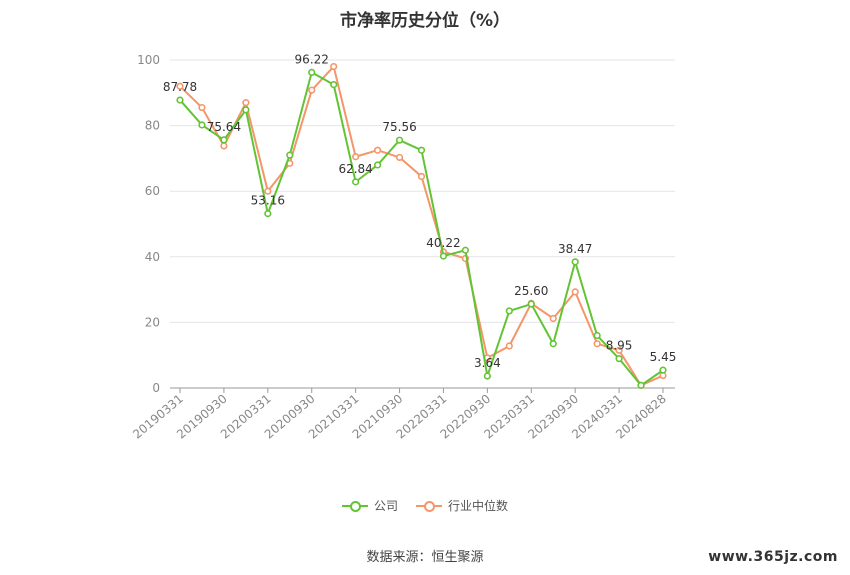 The image size is (850, 575). I want to click on data-label: 3.64, so click(487, 363).